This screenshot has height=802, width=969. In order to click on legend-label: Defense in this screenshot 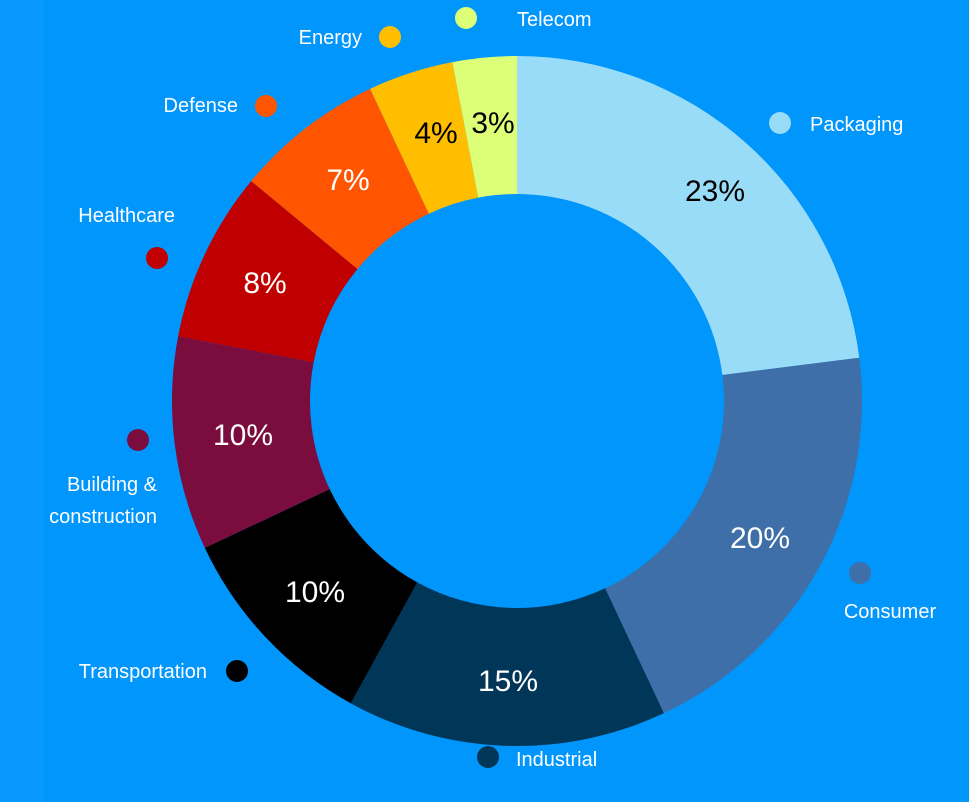, I will do `click(201, 106)`.